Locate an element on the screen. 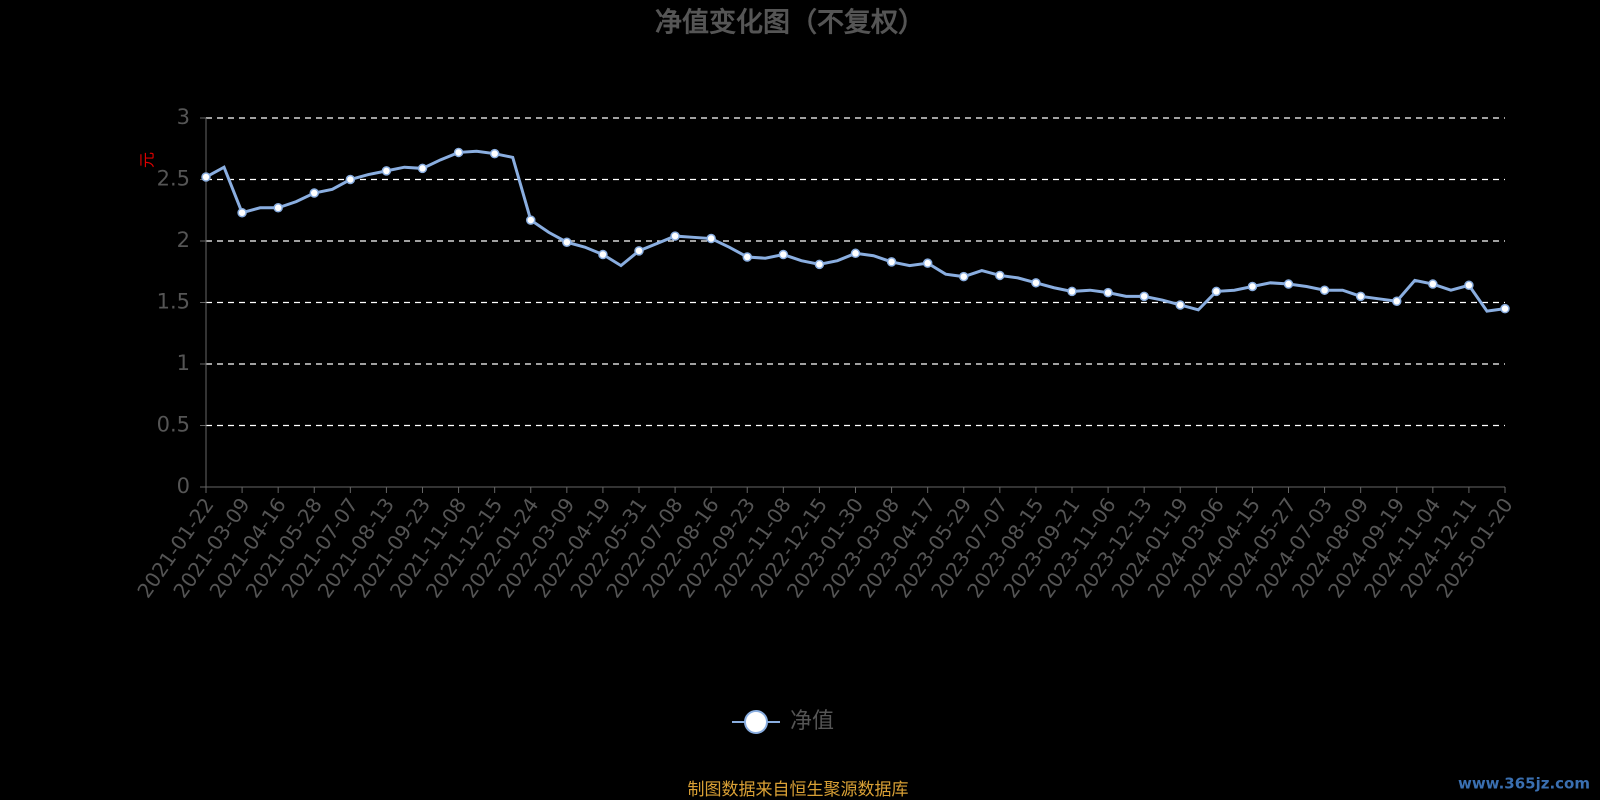 Image resolution: width=1600 pixels, height=800 pixels. legend-marker is located at coordinates (756, 722).